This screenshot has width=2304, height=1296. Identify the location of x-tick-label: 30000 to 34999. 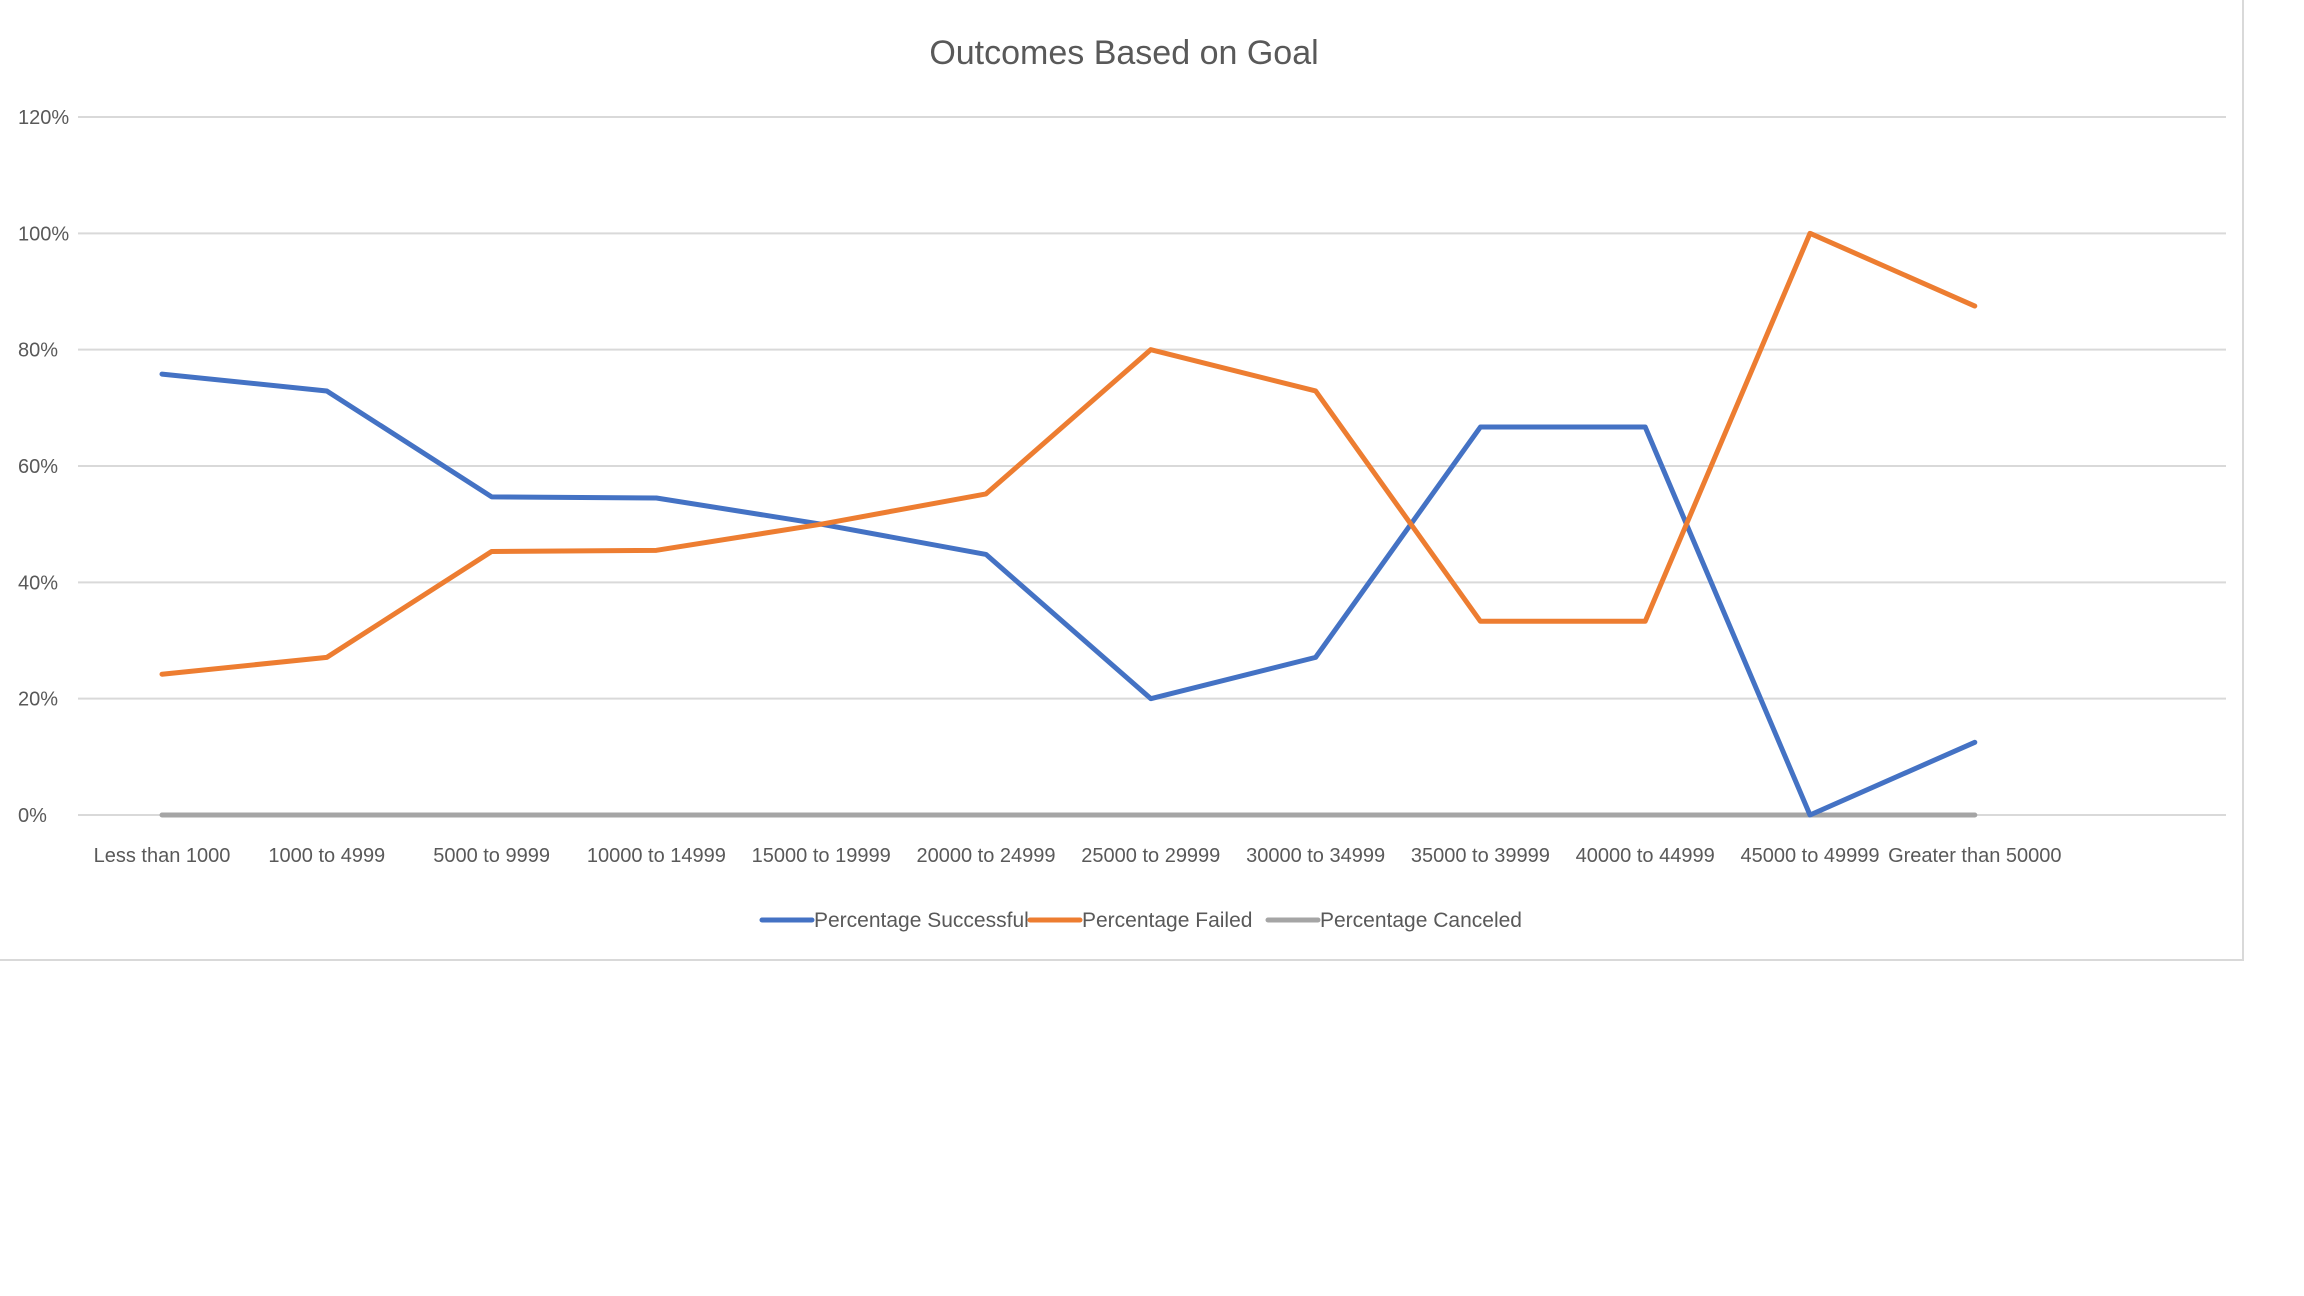
(1315, 856).